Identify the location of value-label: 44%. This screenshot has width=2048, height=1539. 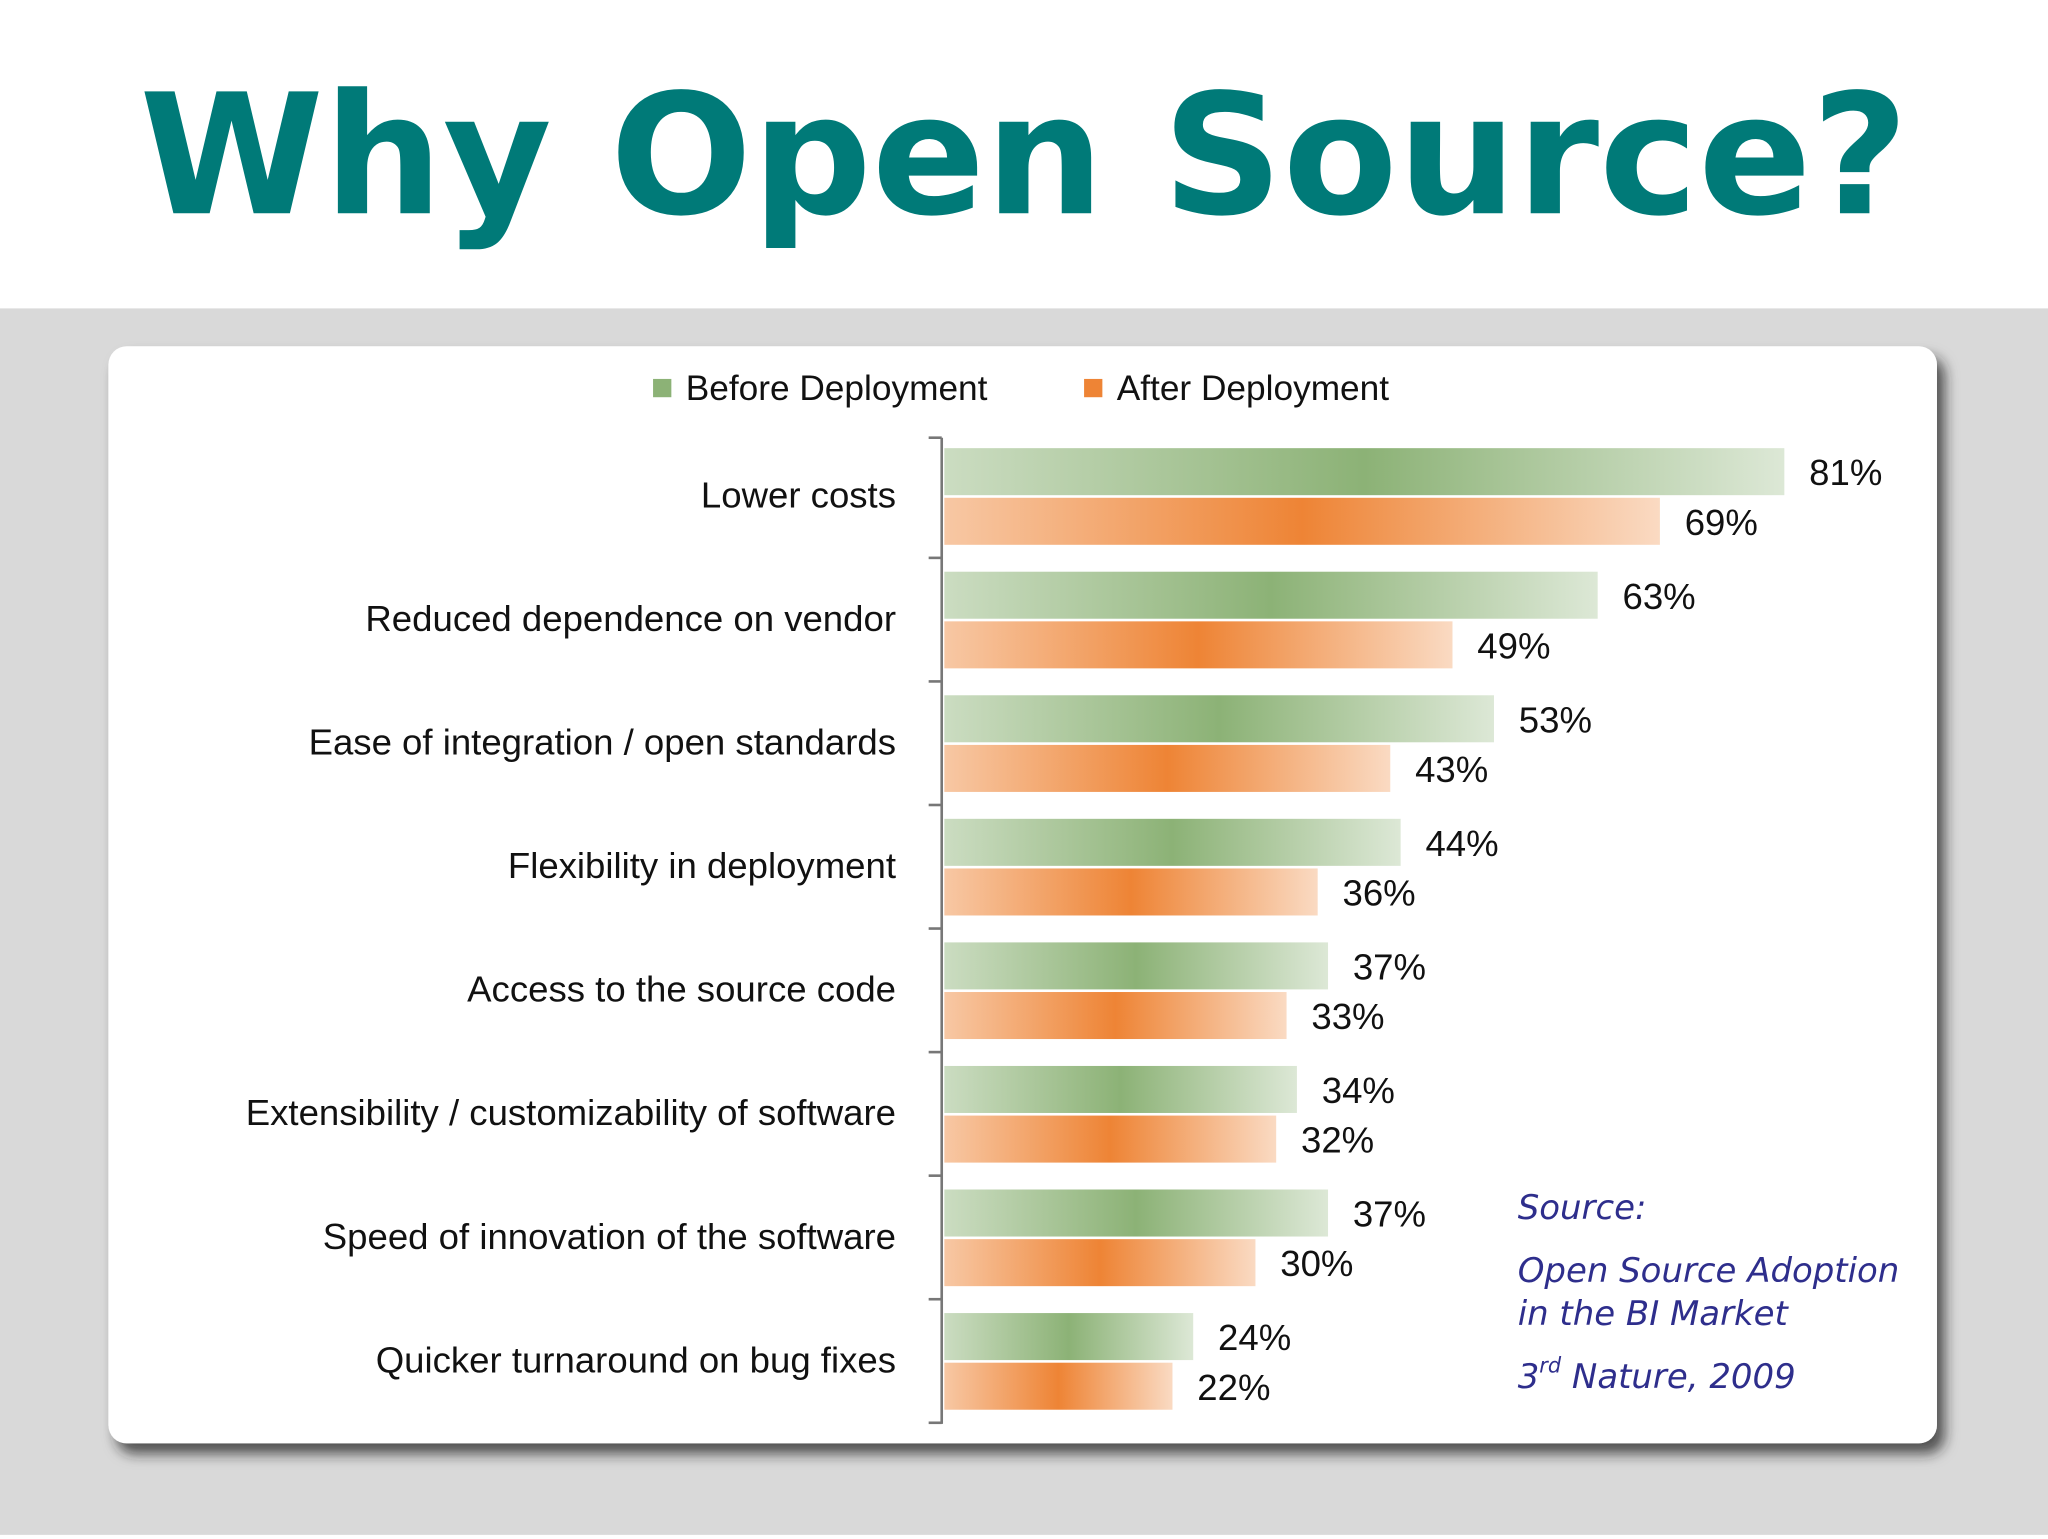
(1461, 843).